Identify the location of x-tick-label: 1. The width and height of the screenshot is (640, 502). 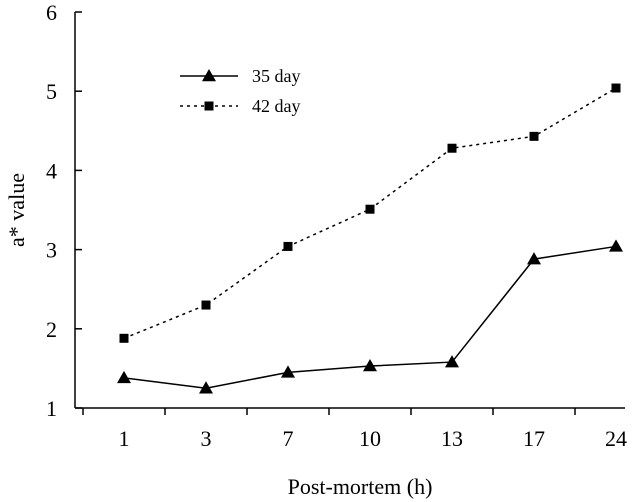
(124, 438).